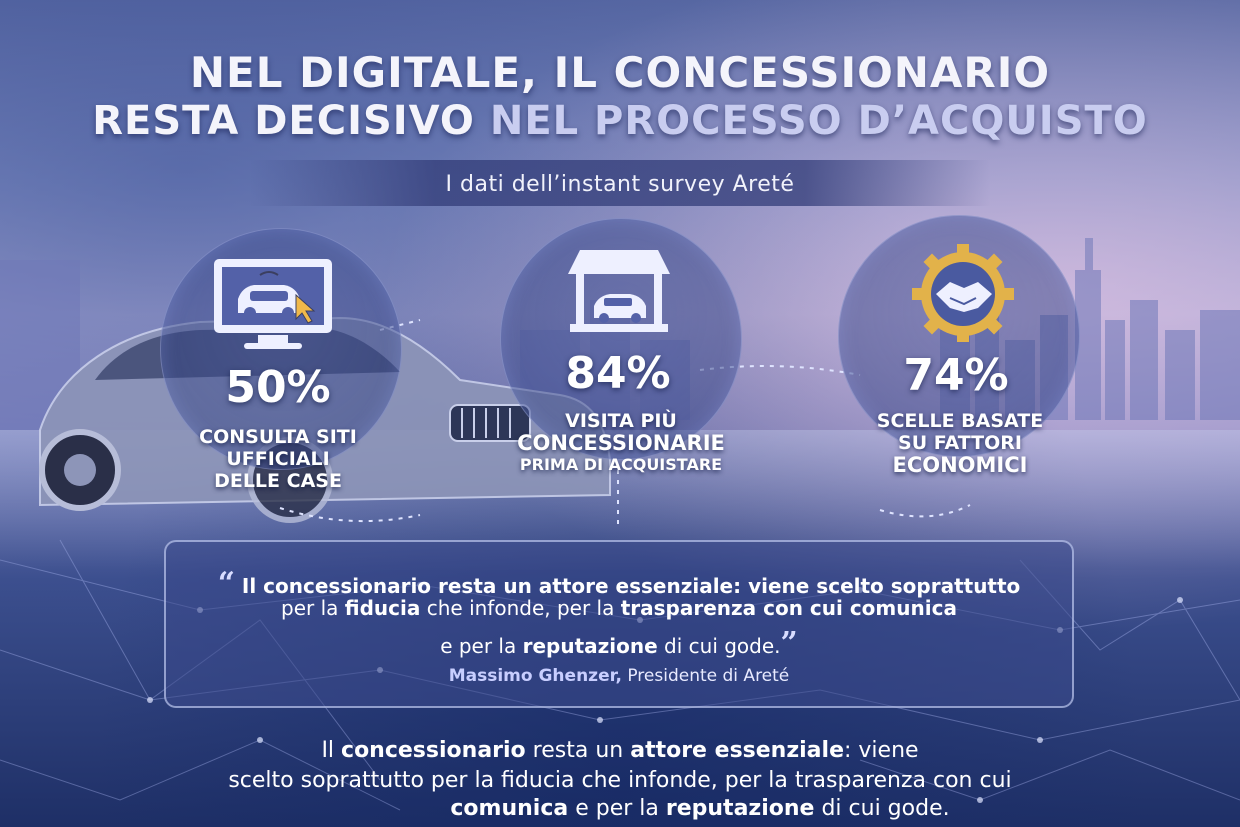 The height and width of the screenshot is (827, 1240). Describe the element at coordinates (621, 464) in the screenshot. I see `caption-line: PRIMA DI ACQUISTARE` at that location.